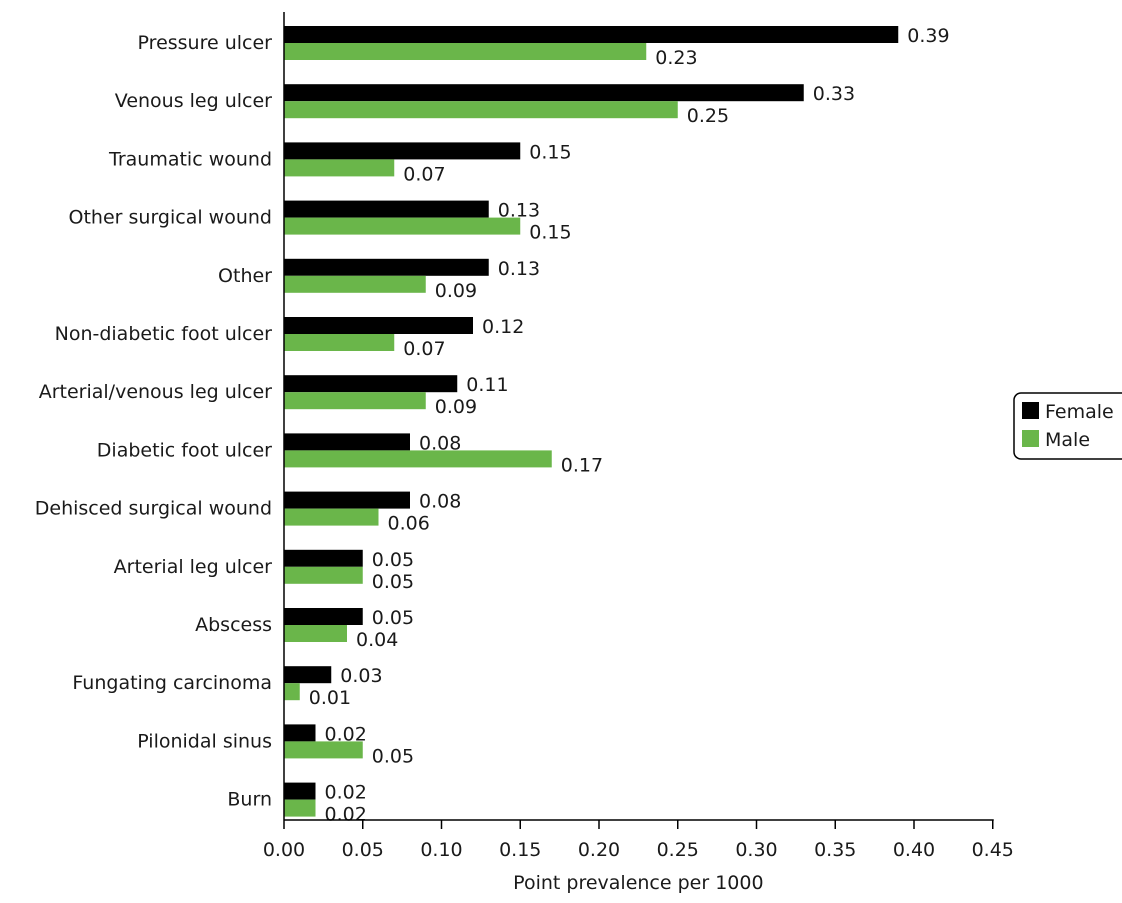 Image resolution: width=1122 pixels, height=903 pixels. What do you see at coordinates (363, 850) in the screenshot?
I see `x-tick-label: 0.05` at bounding box center [363, 850].